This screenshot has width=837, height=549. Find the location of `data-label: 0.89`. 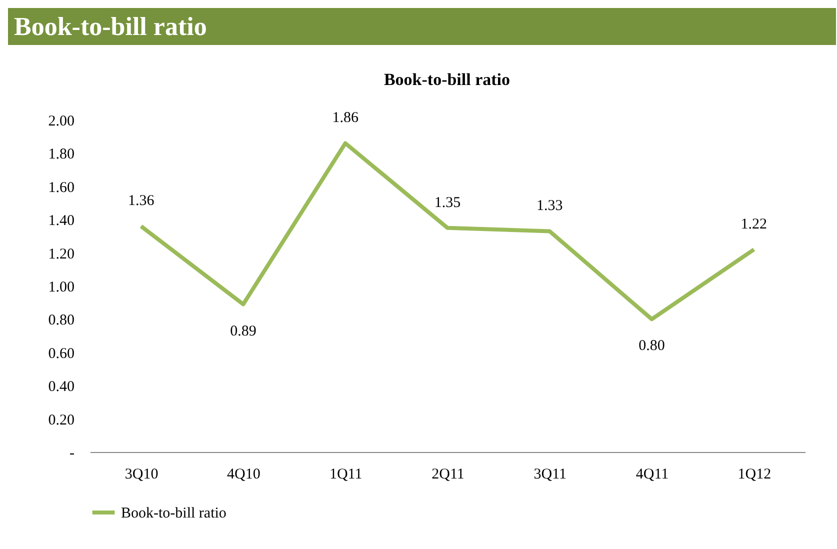

data-label: 0.89 is located at coordinates (243, 331).